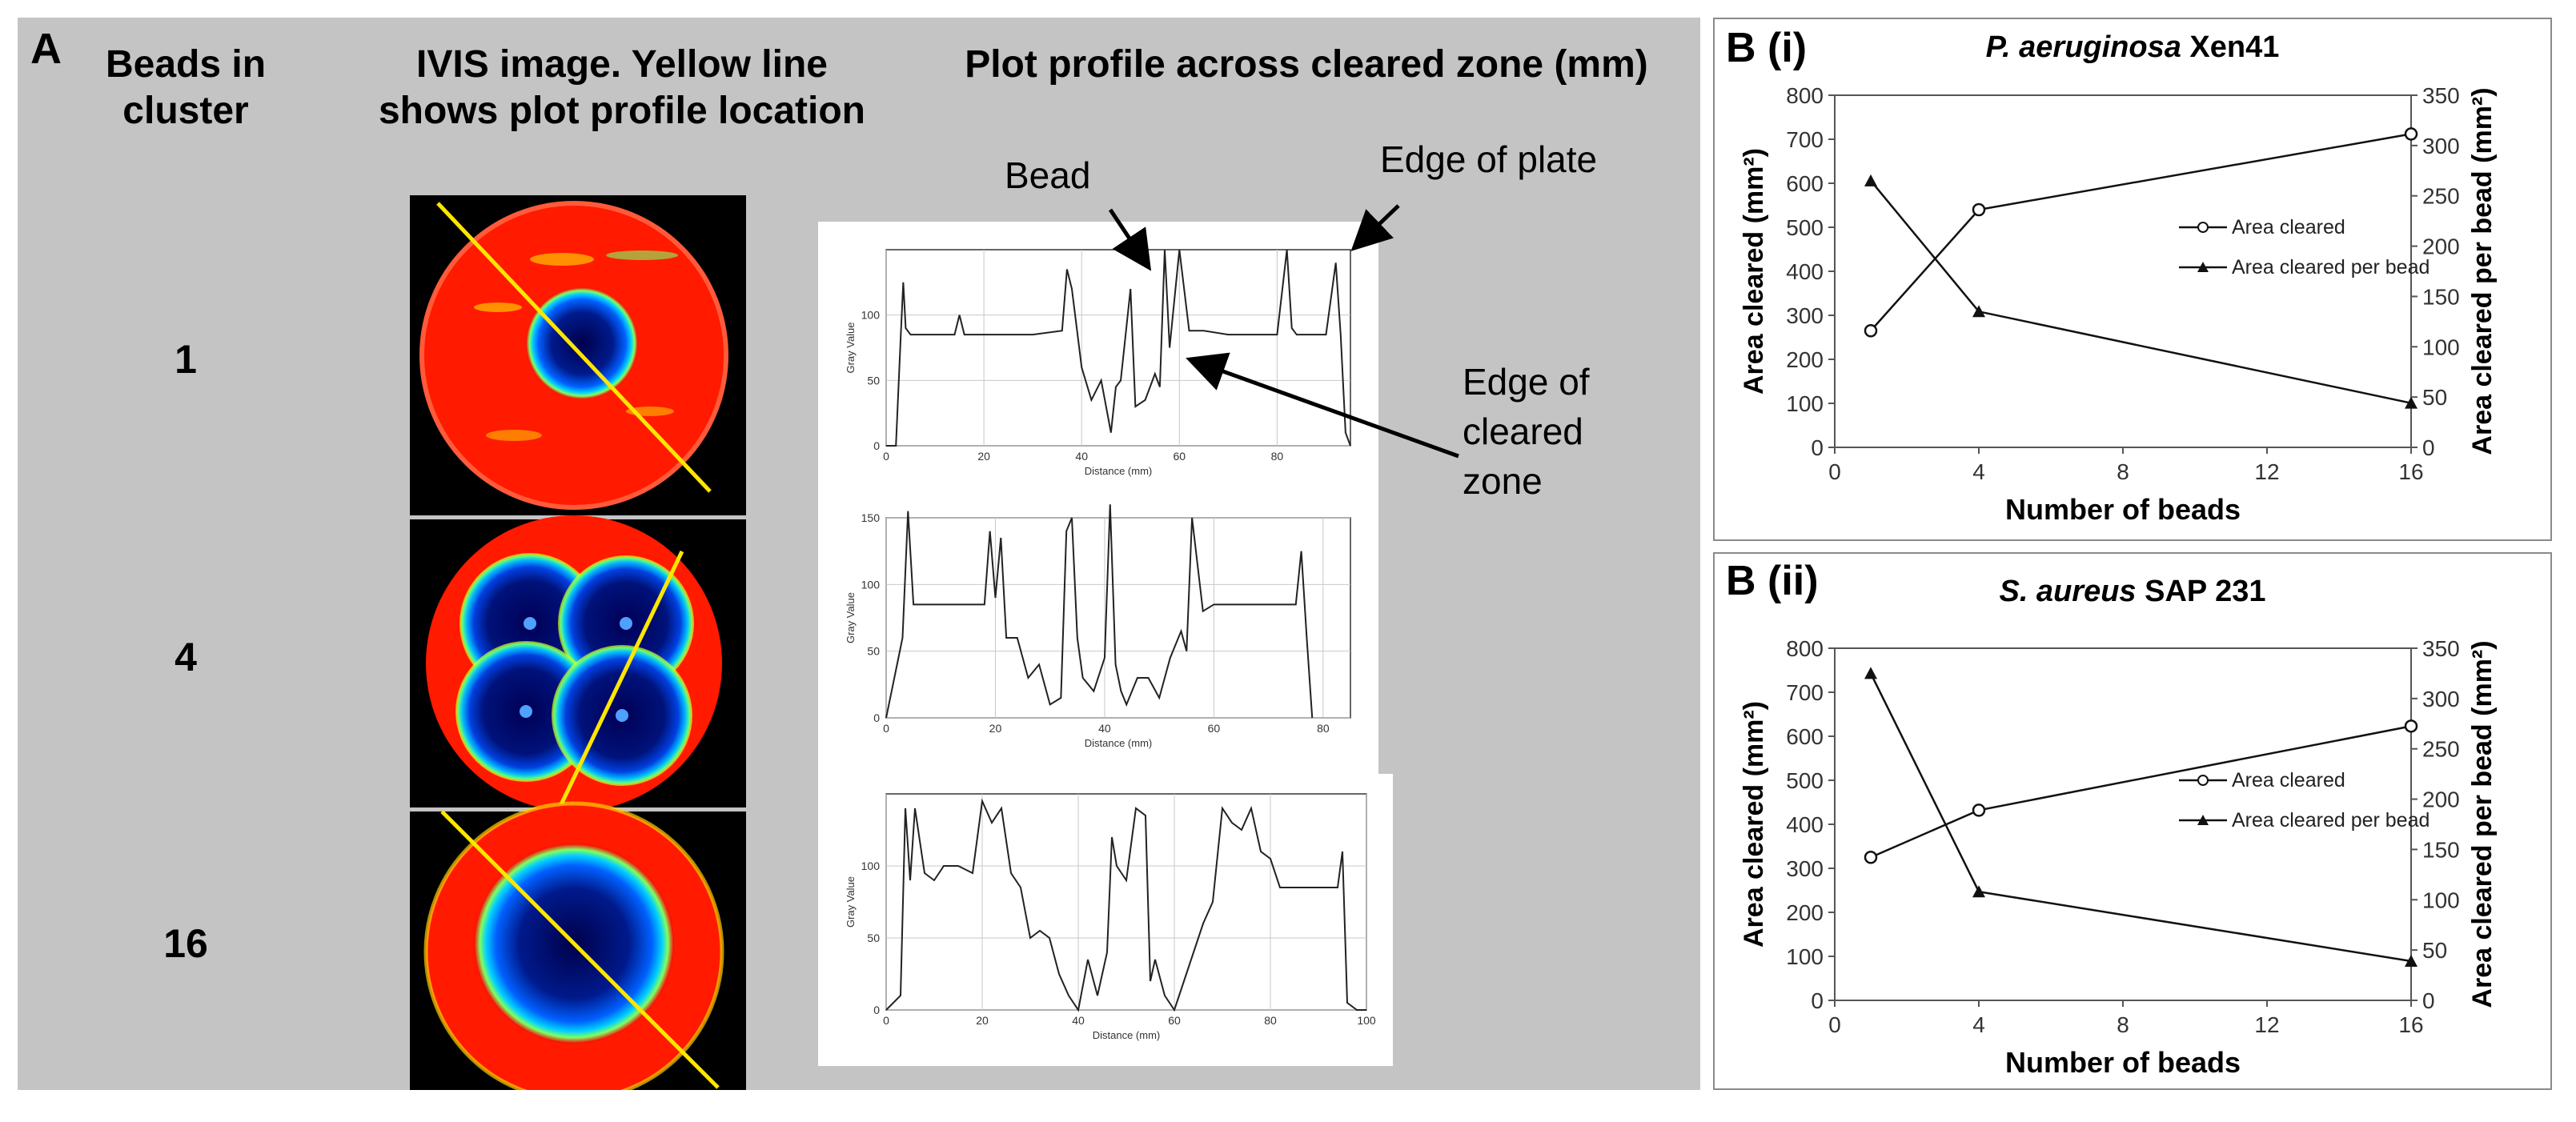 Image resolution: width=2576 pixels, height=1122 pixels. I want to click on chart-y-tick: 0, so click(1818, 1000).